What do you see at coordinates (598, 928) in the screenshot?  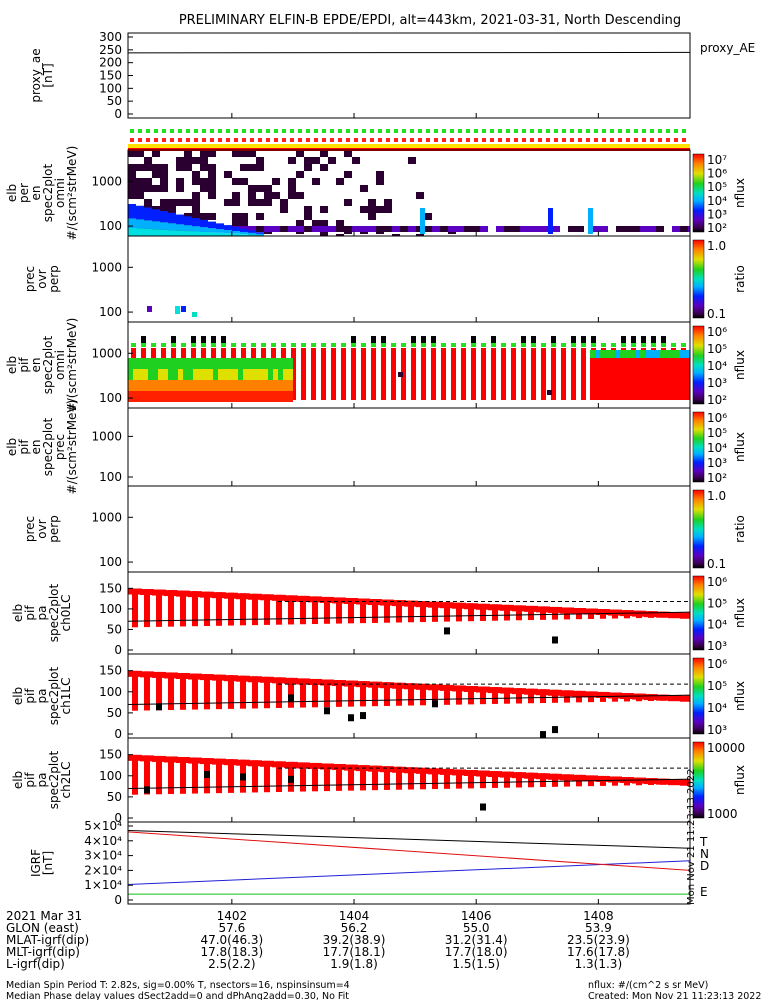 I see `time-row-value: 53.9` at bounding box center [598, 928].